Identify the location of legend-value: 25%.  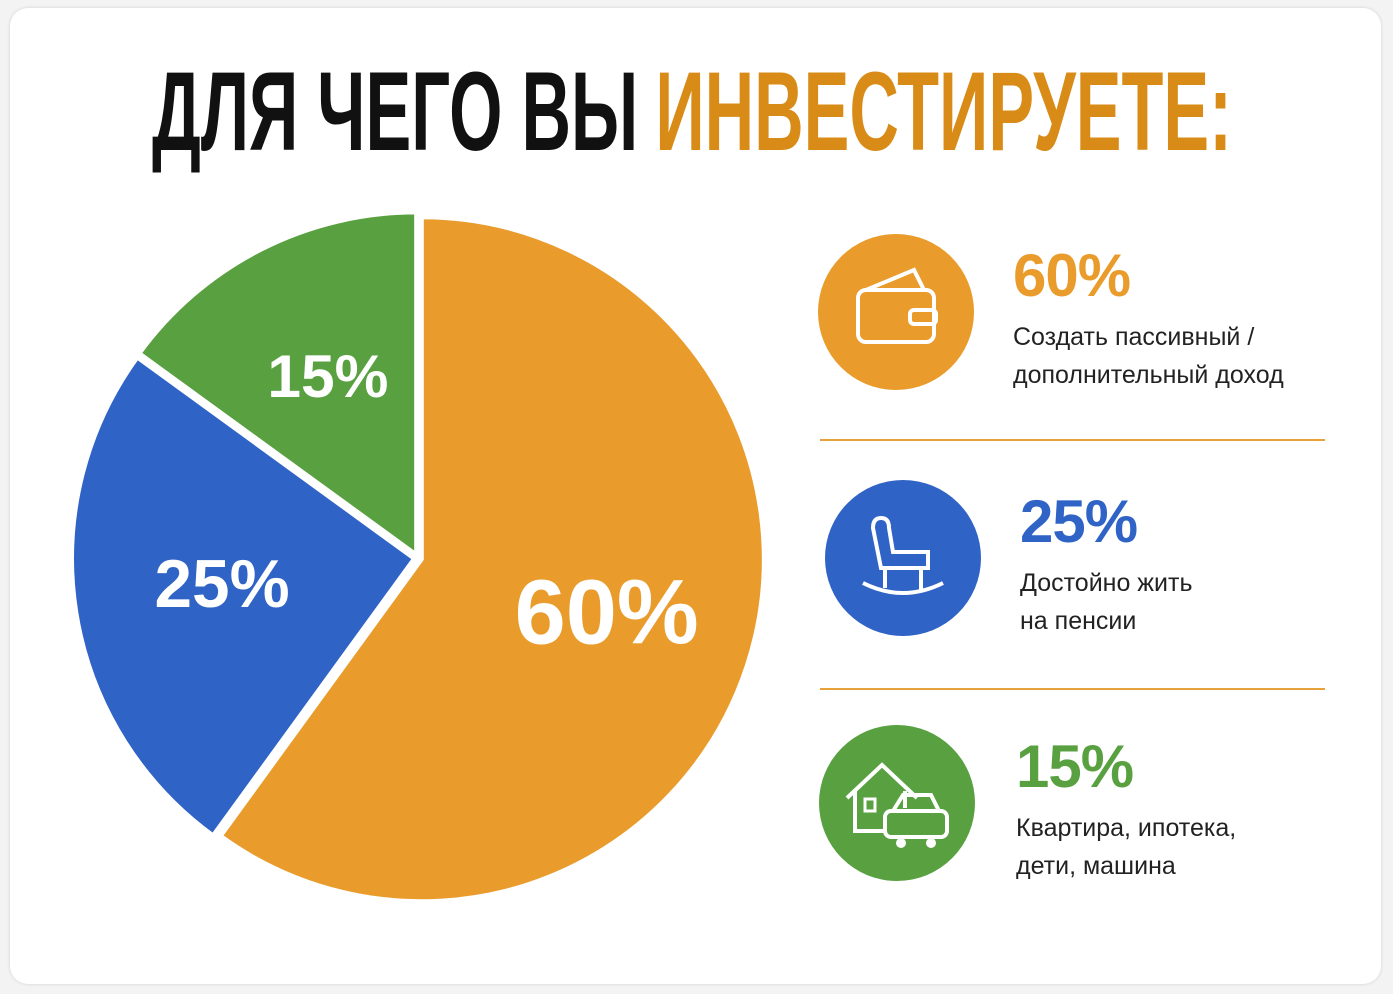
(1079, 521).